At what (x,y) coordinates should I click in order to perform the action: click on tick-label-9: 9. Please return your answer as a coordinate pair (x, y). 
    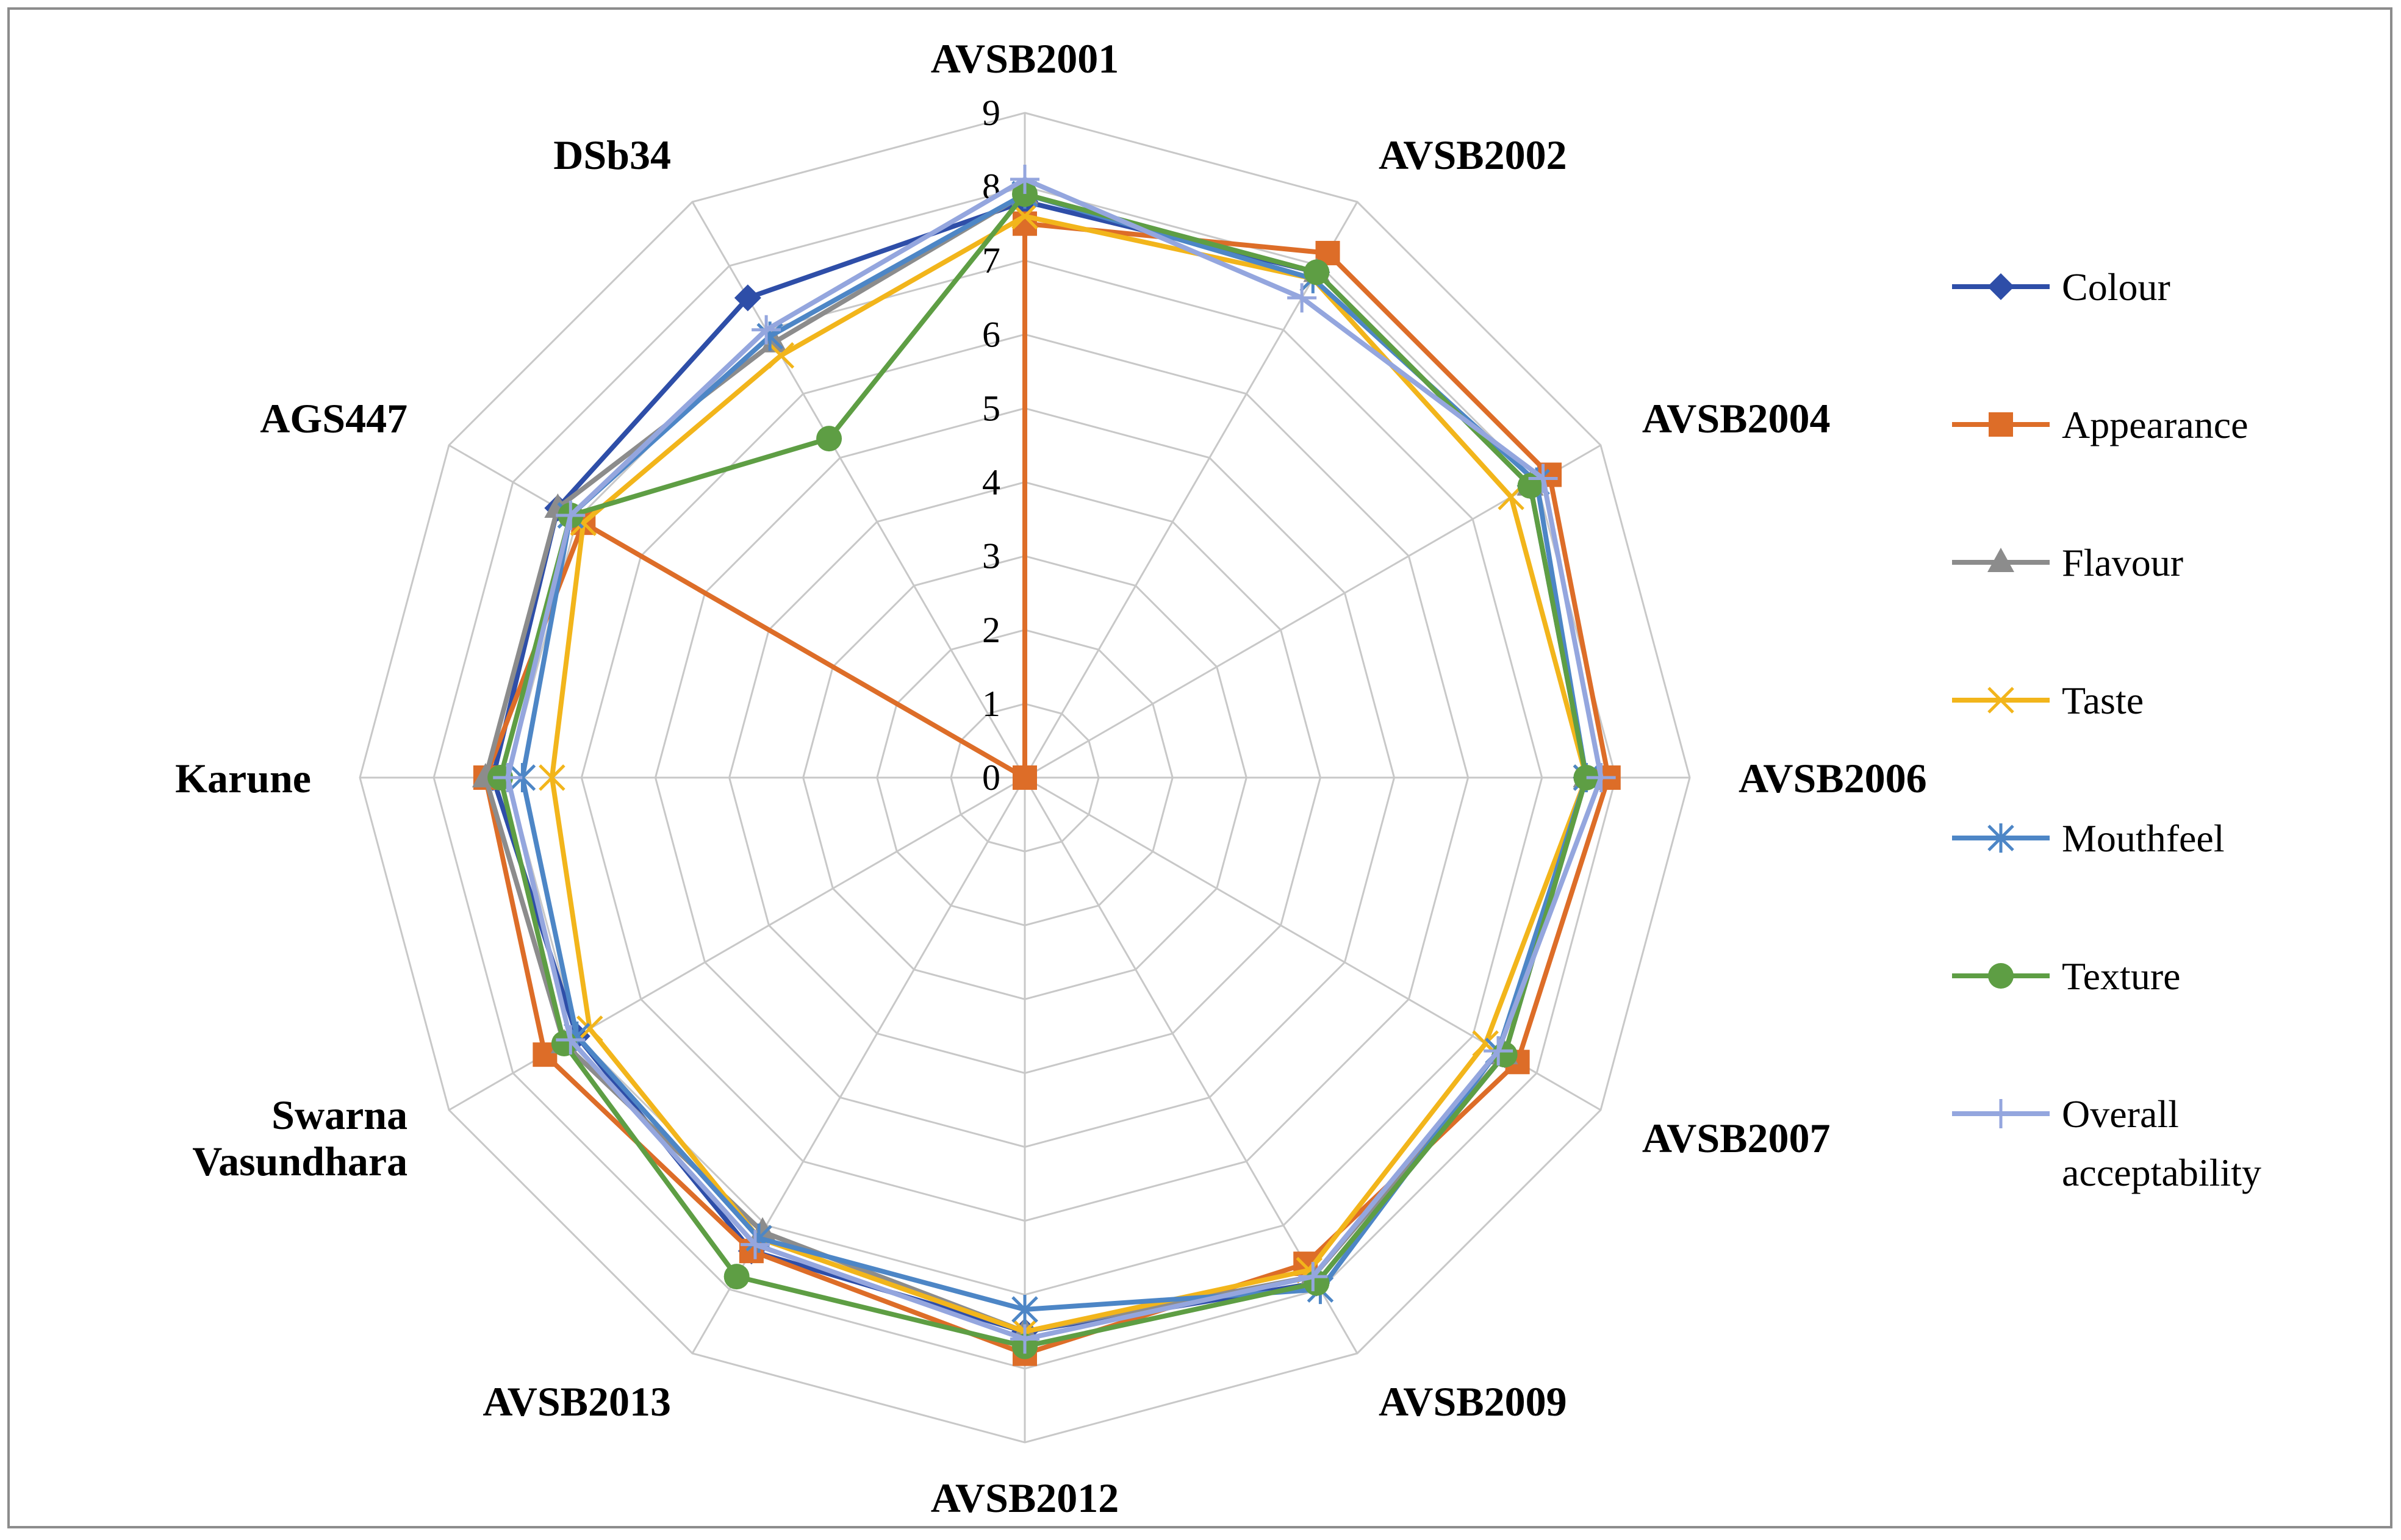
    Looking at the image, I should click on (991, 113).